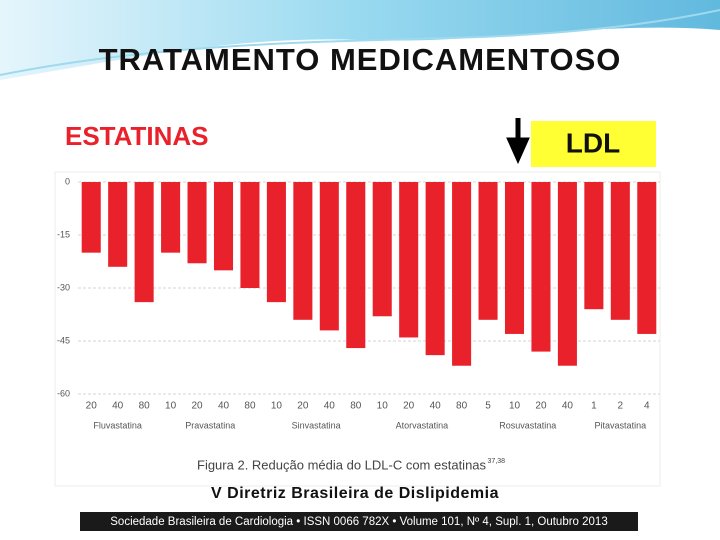  What do you see at coordinates (117, 425) in the screenshot?
I see `group-label: Fluvastatina` at bounding box center [117, 425].